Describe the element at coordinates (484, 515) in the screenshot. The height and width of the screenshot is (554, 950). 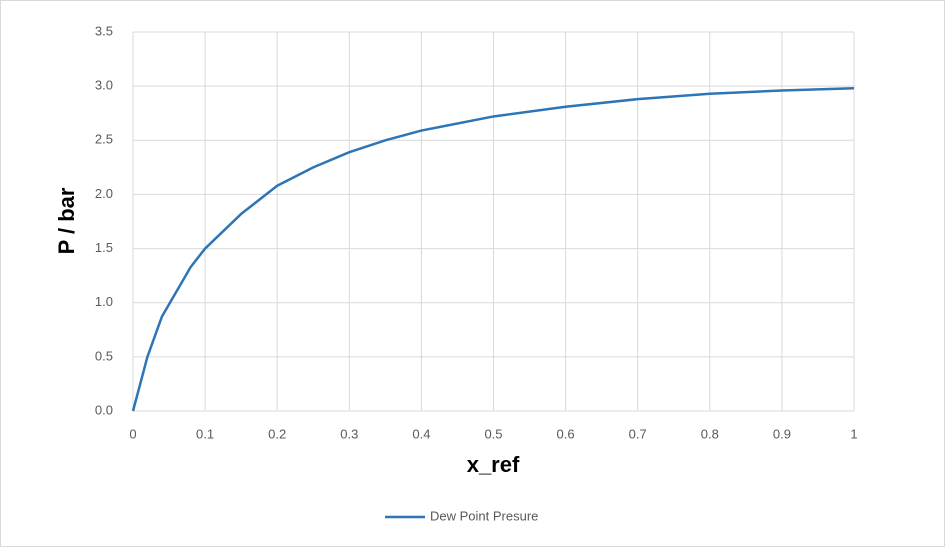
I see `legend-label: Dew Point Presure` at that location.